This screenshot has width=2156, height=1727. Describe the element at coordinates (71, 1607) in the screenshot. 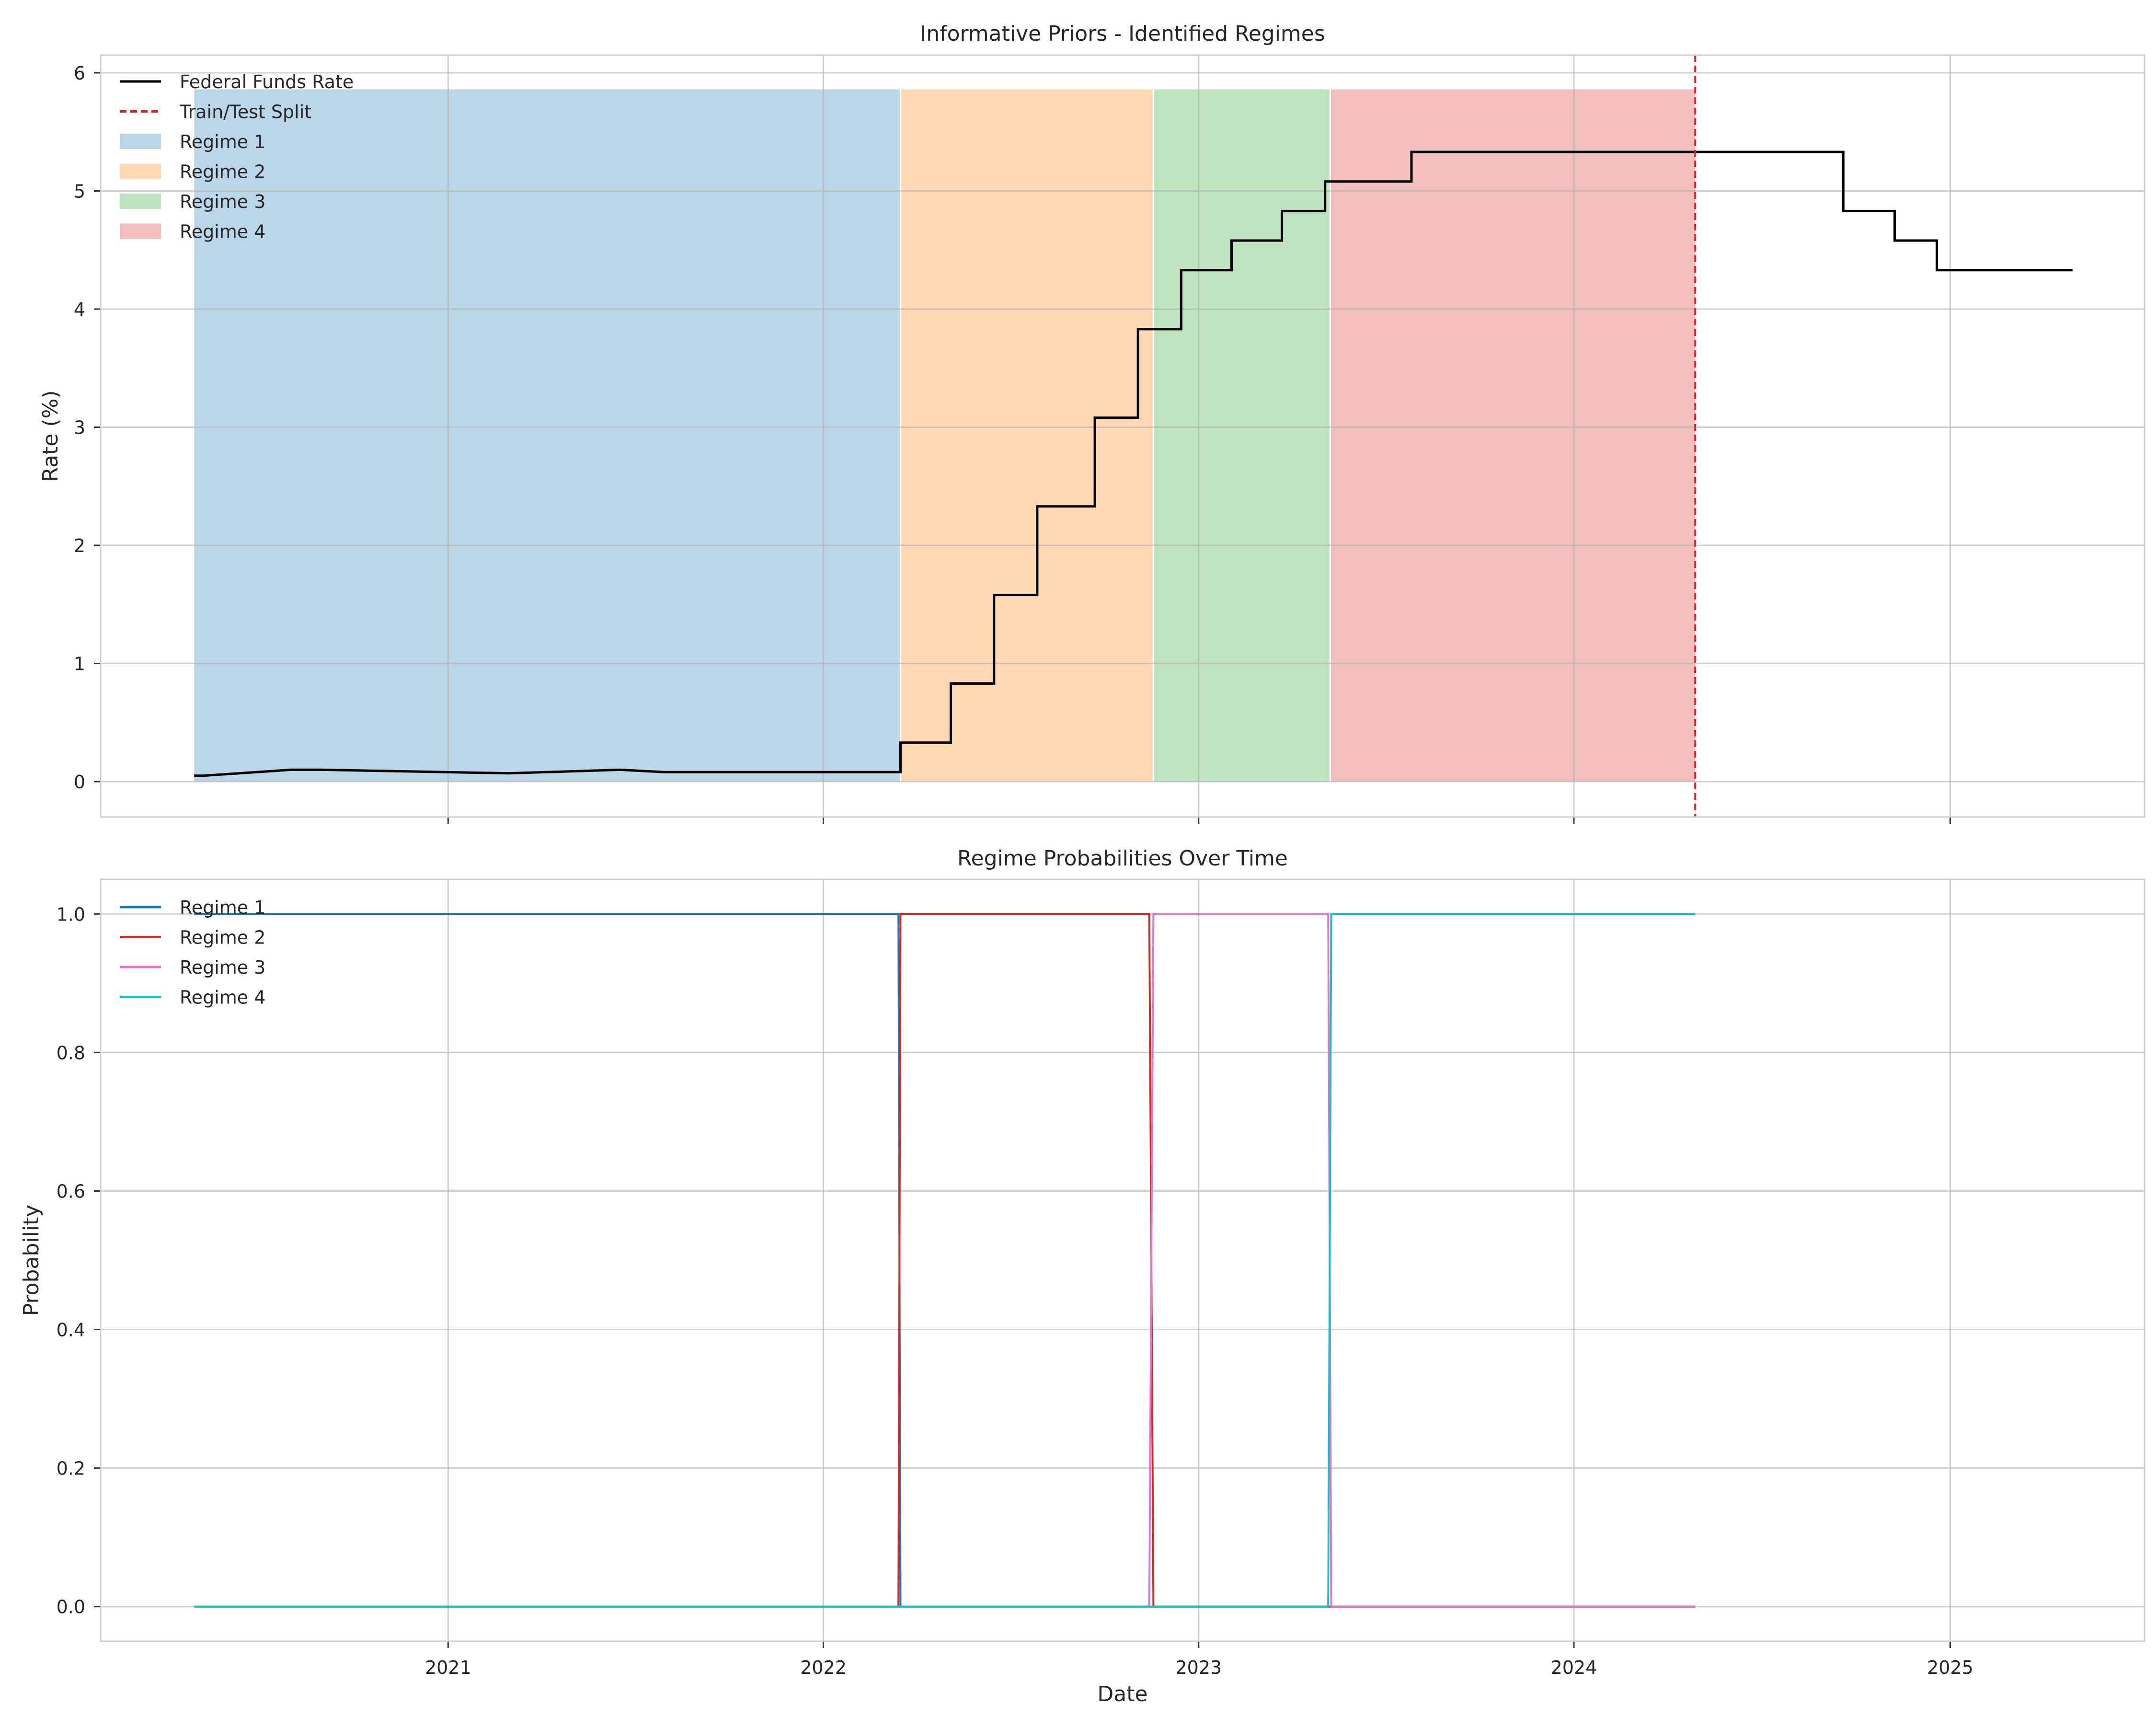

I see `bottom-y-tick-label: 0.0` at that location.